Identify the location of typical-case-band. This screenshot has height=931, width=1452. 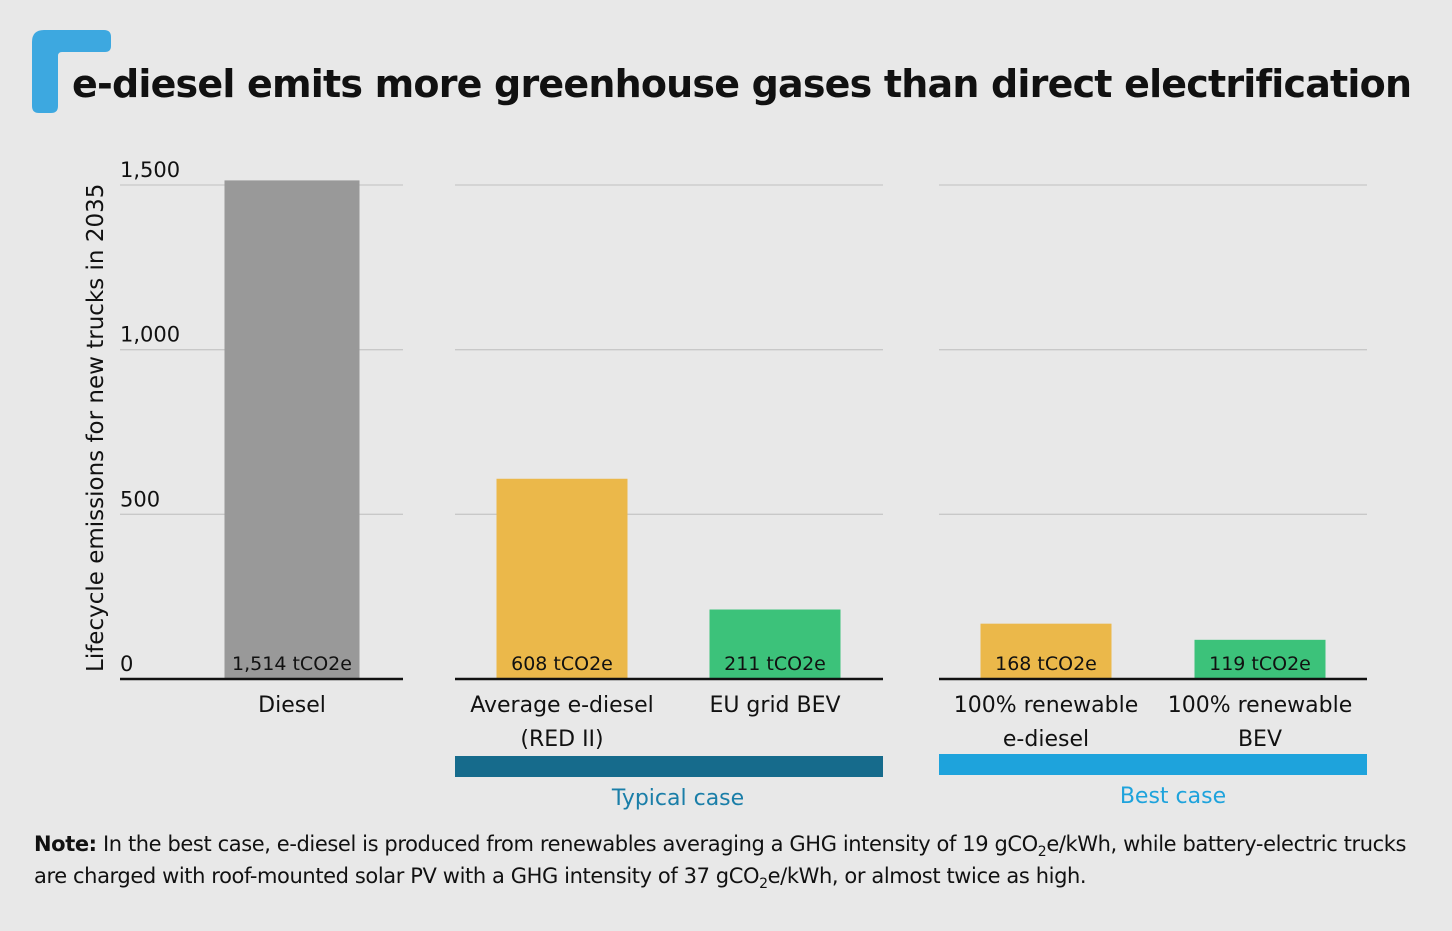
(669, 766).